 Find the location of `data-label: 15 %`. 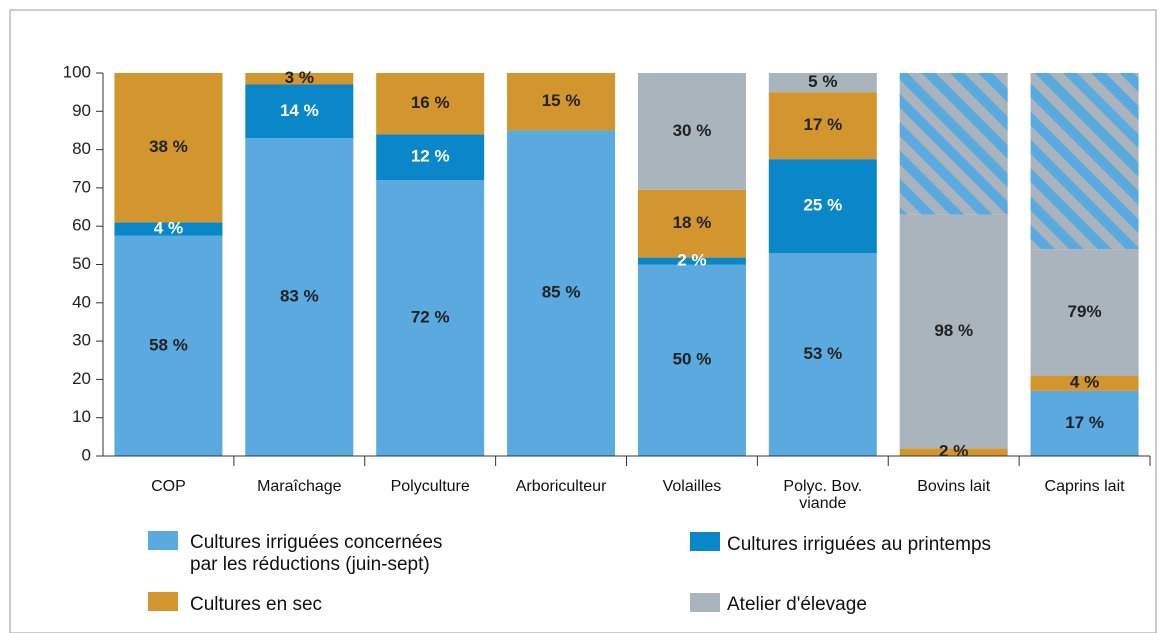

data-label: 15 % is located at coordinates (561, 100).